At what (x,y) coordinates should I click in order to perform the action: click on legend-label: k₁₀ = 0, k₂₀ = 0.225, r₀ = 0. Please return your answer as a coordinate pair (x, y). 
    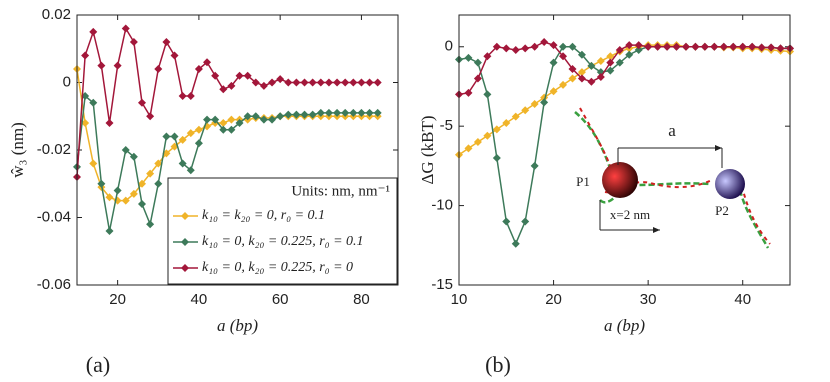
    Looking at the image, I should click on (277, 267).